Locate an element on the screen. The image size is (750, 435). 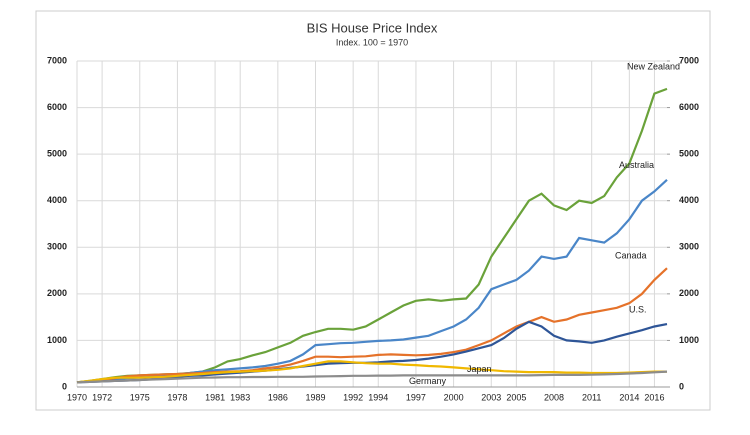
x-tick-label: 2016 is located at coordinates (654, 397).